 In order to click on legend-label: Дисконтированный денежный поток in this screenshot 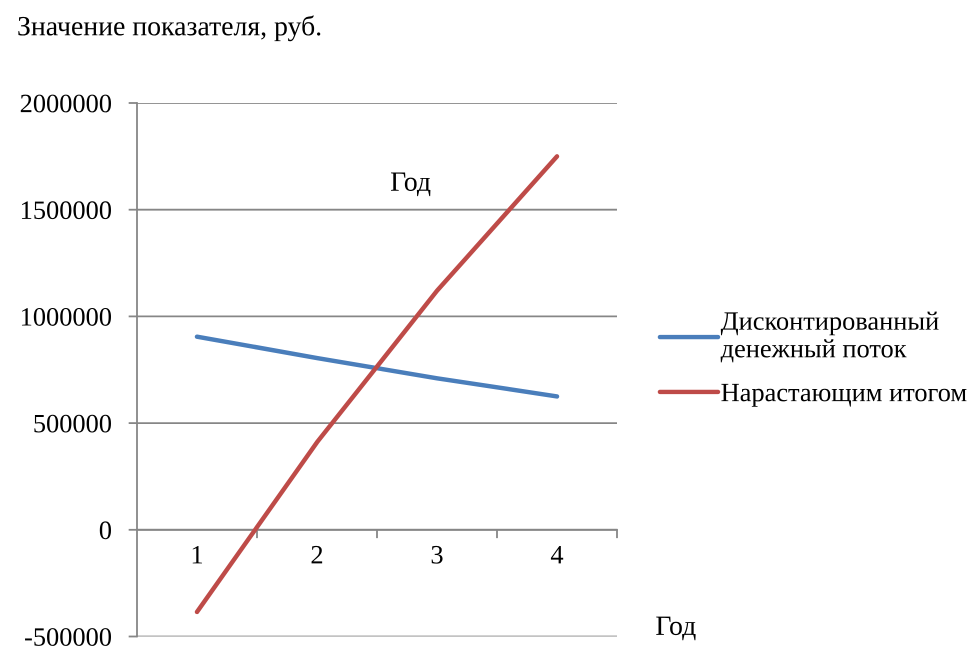, I will do `click(829, 337)`.